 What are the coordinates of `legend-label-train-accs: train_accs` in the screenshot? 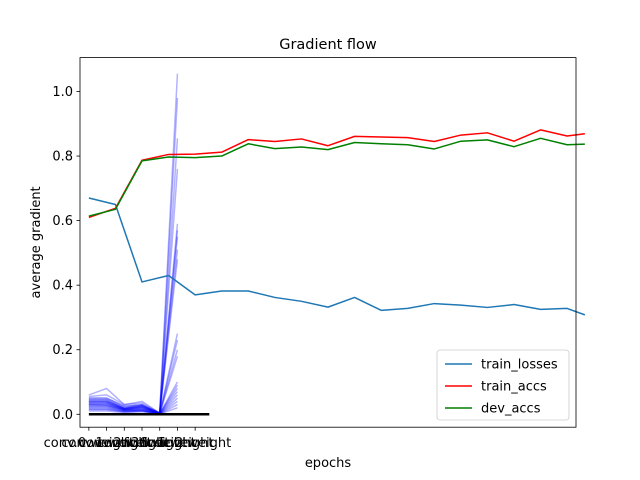 It's located at (514, 387).